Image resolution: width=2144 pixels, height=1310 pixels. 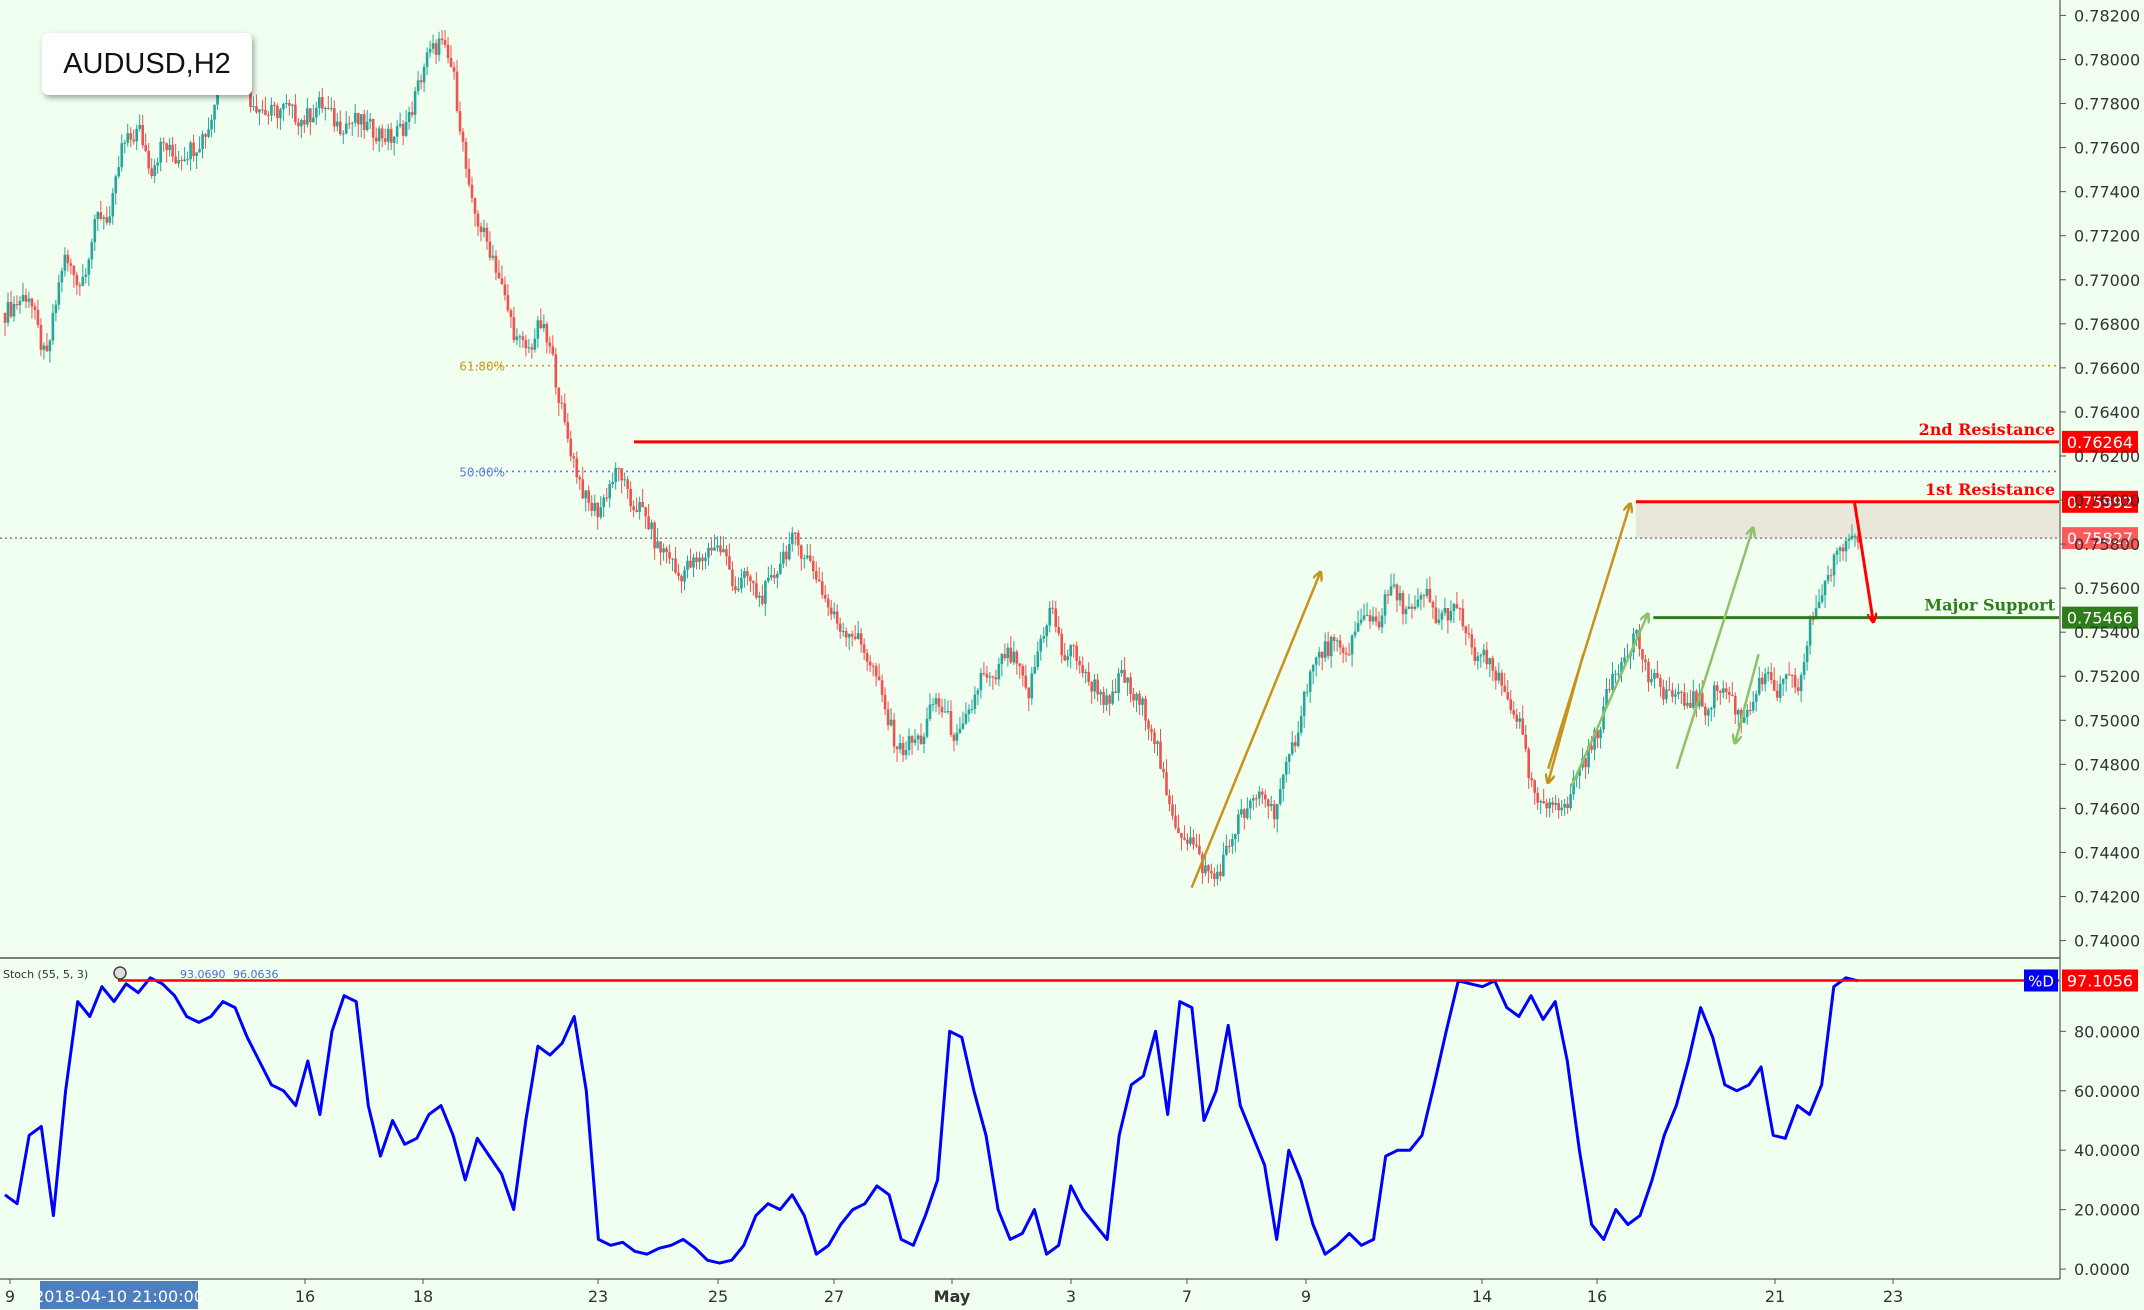 I want to click on time-tick-label: 9, so click(x=1306, y=1296).